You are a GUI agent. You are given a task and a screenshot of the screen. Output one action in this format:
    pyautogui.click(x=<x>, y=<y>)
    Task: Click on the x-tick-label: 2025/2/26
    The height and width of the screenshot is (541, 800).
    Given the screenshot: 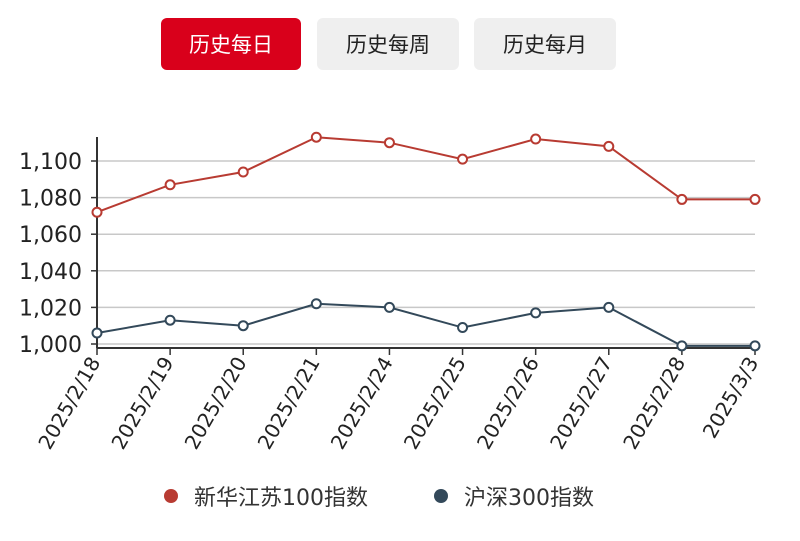 What is the action you would take?
    pyautogui.click(x=508, y=403)
    